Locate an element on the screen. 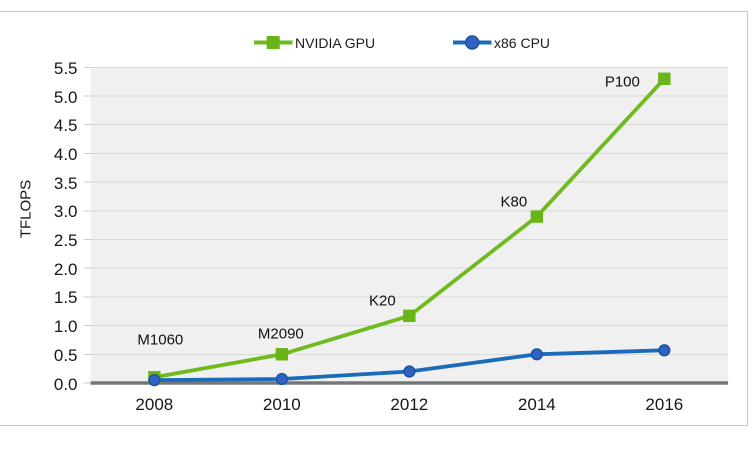 This screenshot has width=756, height=452. y-axis-label: 5.5 is located at coordinates (65, 68).